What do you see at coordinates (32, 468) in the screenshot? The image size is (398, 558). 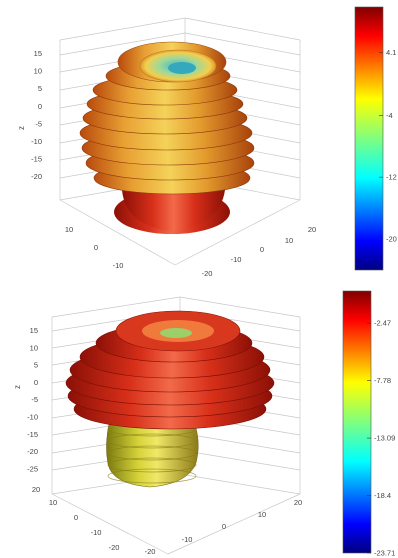 I see `z-tick-label: -25` at bounding box center [32, 468].